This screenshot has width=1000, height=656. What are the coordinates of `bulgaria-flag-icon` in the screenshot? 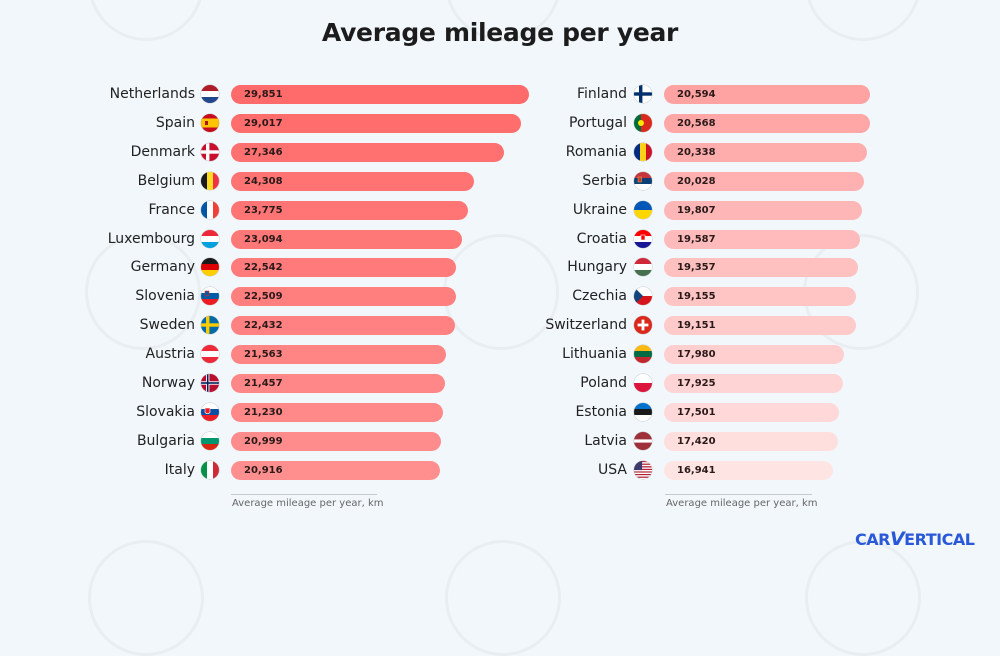 It's located at (210, 440).